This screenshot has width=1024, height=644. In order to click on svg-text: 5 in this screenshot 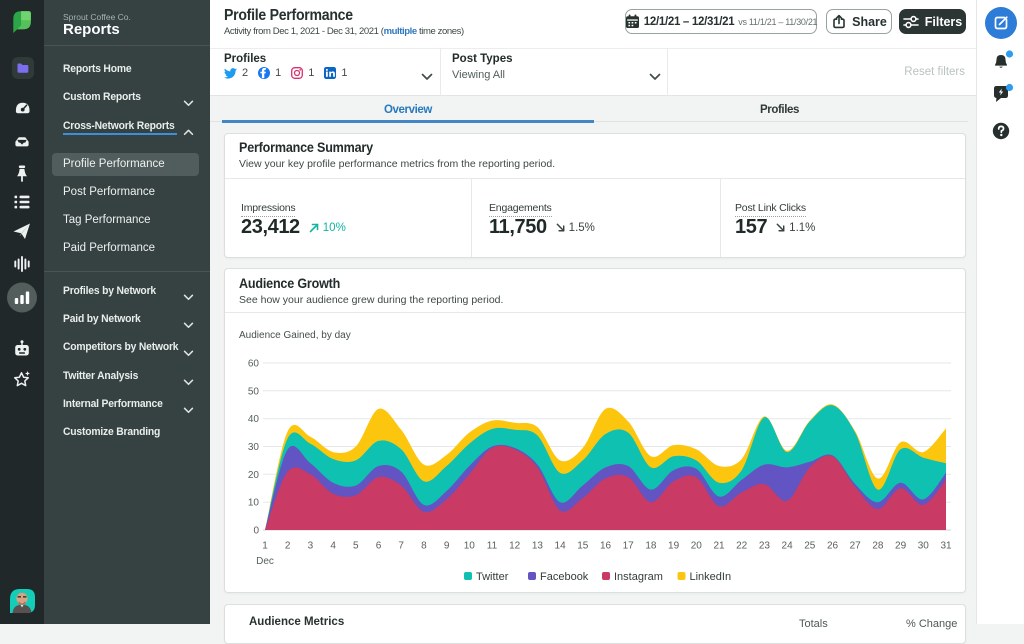, I will do `click(356, 546)`.